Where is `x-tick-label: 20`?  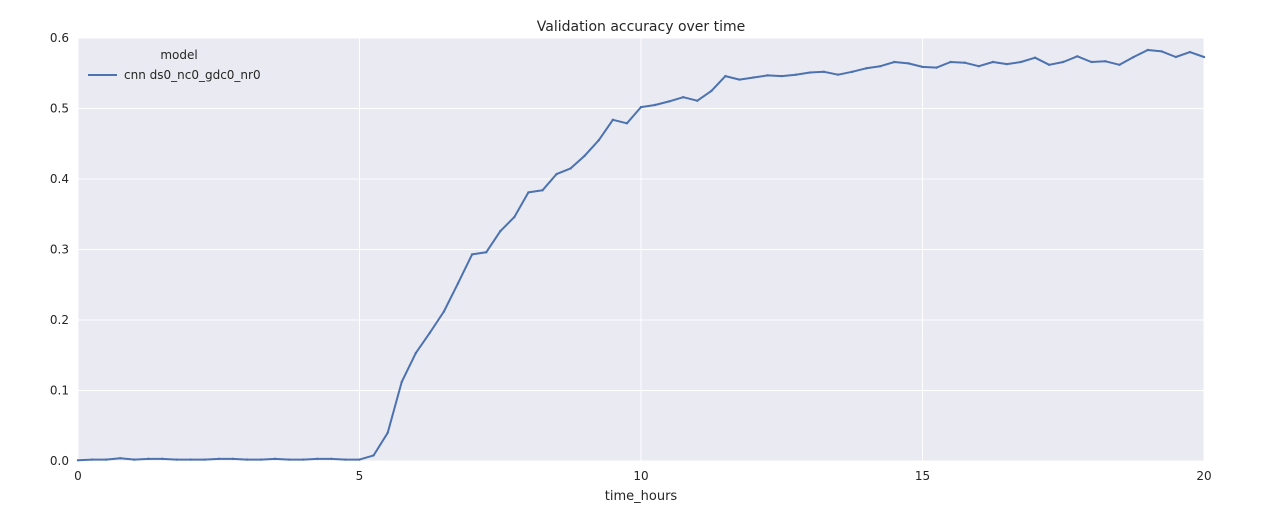
x-tick-label: 20 is located at coordinates (1203, 476).